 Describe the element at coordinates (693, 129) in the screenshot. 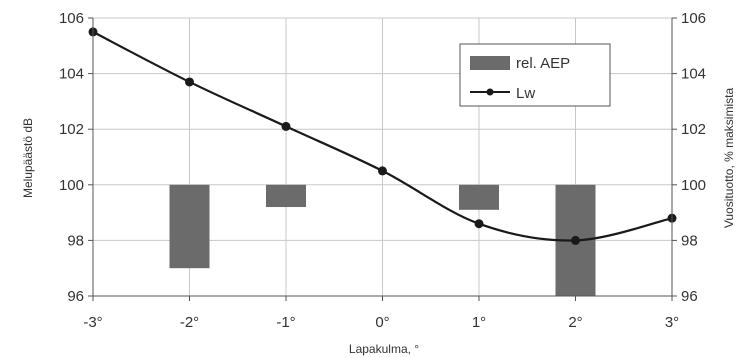

I see `y-tick-label-right-3: 102` at that location.